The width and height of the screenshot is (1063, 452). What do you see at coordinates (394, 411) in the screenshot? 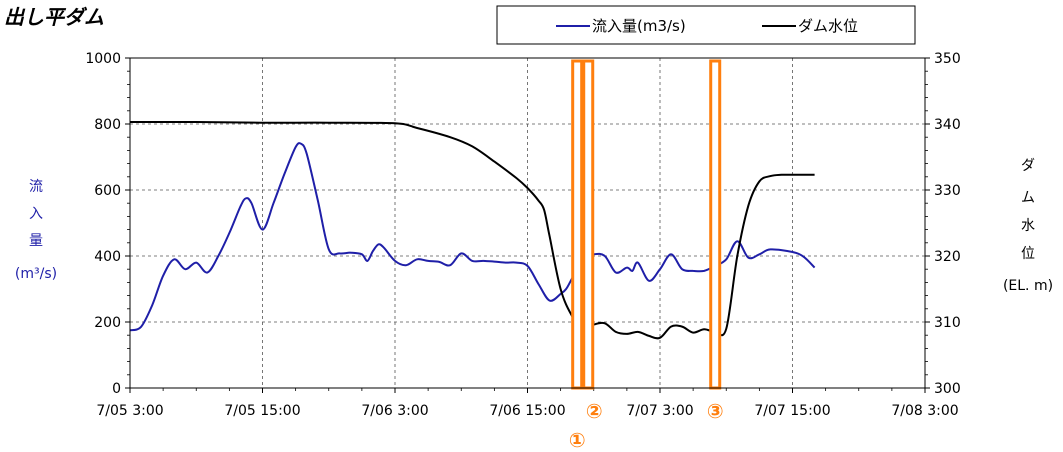
I see `x-tick-label: 7/06 3:00` at bounding box center [394, 411].